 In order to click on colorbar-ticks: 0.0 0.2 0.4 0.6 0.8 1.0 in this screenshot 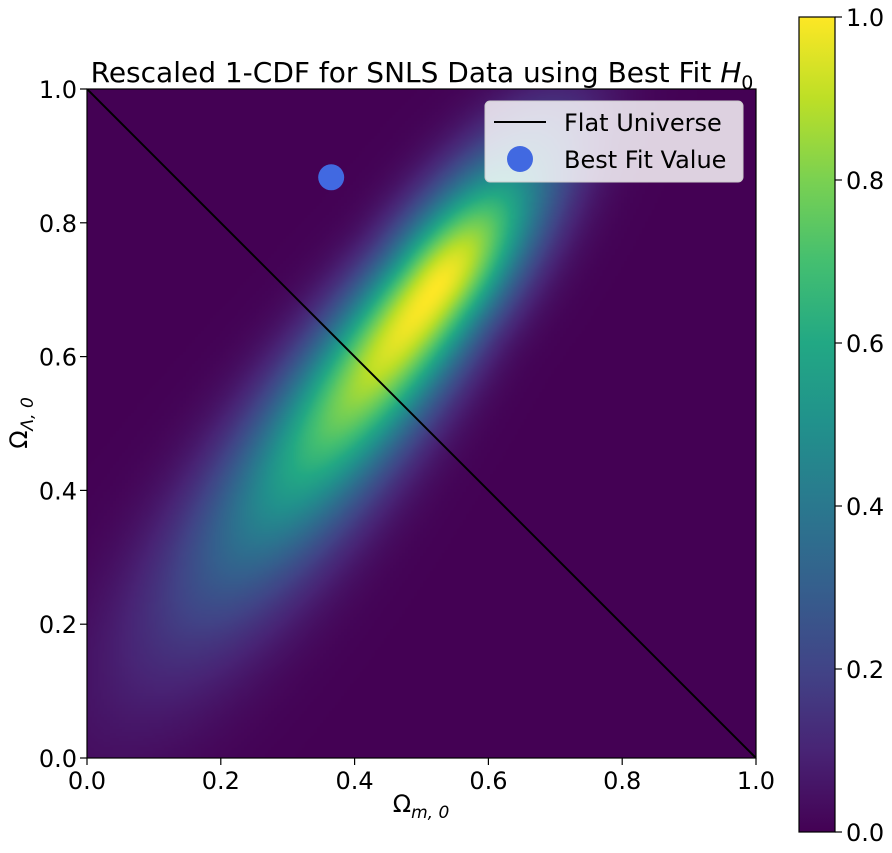, I will do `click(859, 425)`.